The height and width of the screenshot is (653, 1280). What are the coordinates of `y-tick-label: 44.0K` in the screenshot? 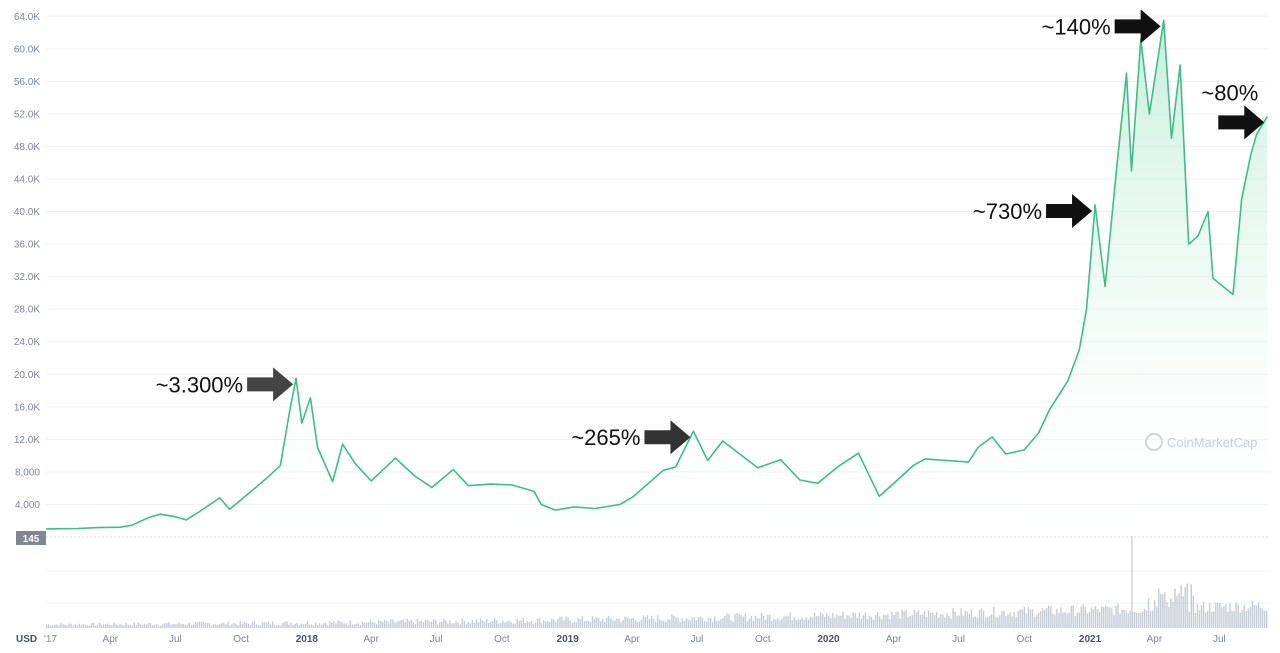 It's located at (27, 180).